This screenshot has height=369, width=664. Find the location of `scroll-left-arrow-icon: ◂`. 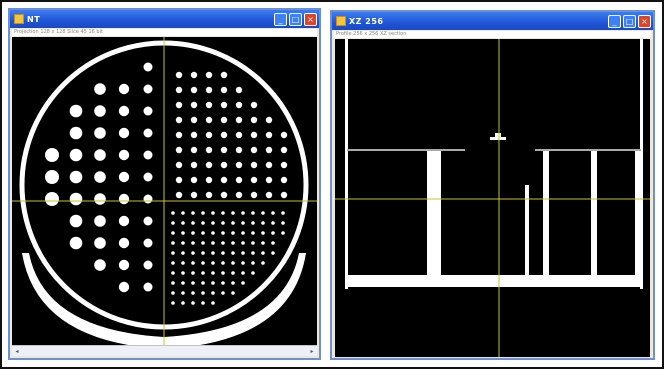

scroll-left-arrow-icon: ◂ is located at coordinates (17, 351).